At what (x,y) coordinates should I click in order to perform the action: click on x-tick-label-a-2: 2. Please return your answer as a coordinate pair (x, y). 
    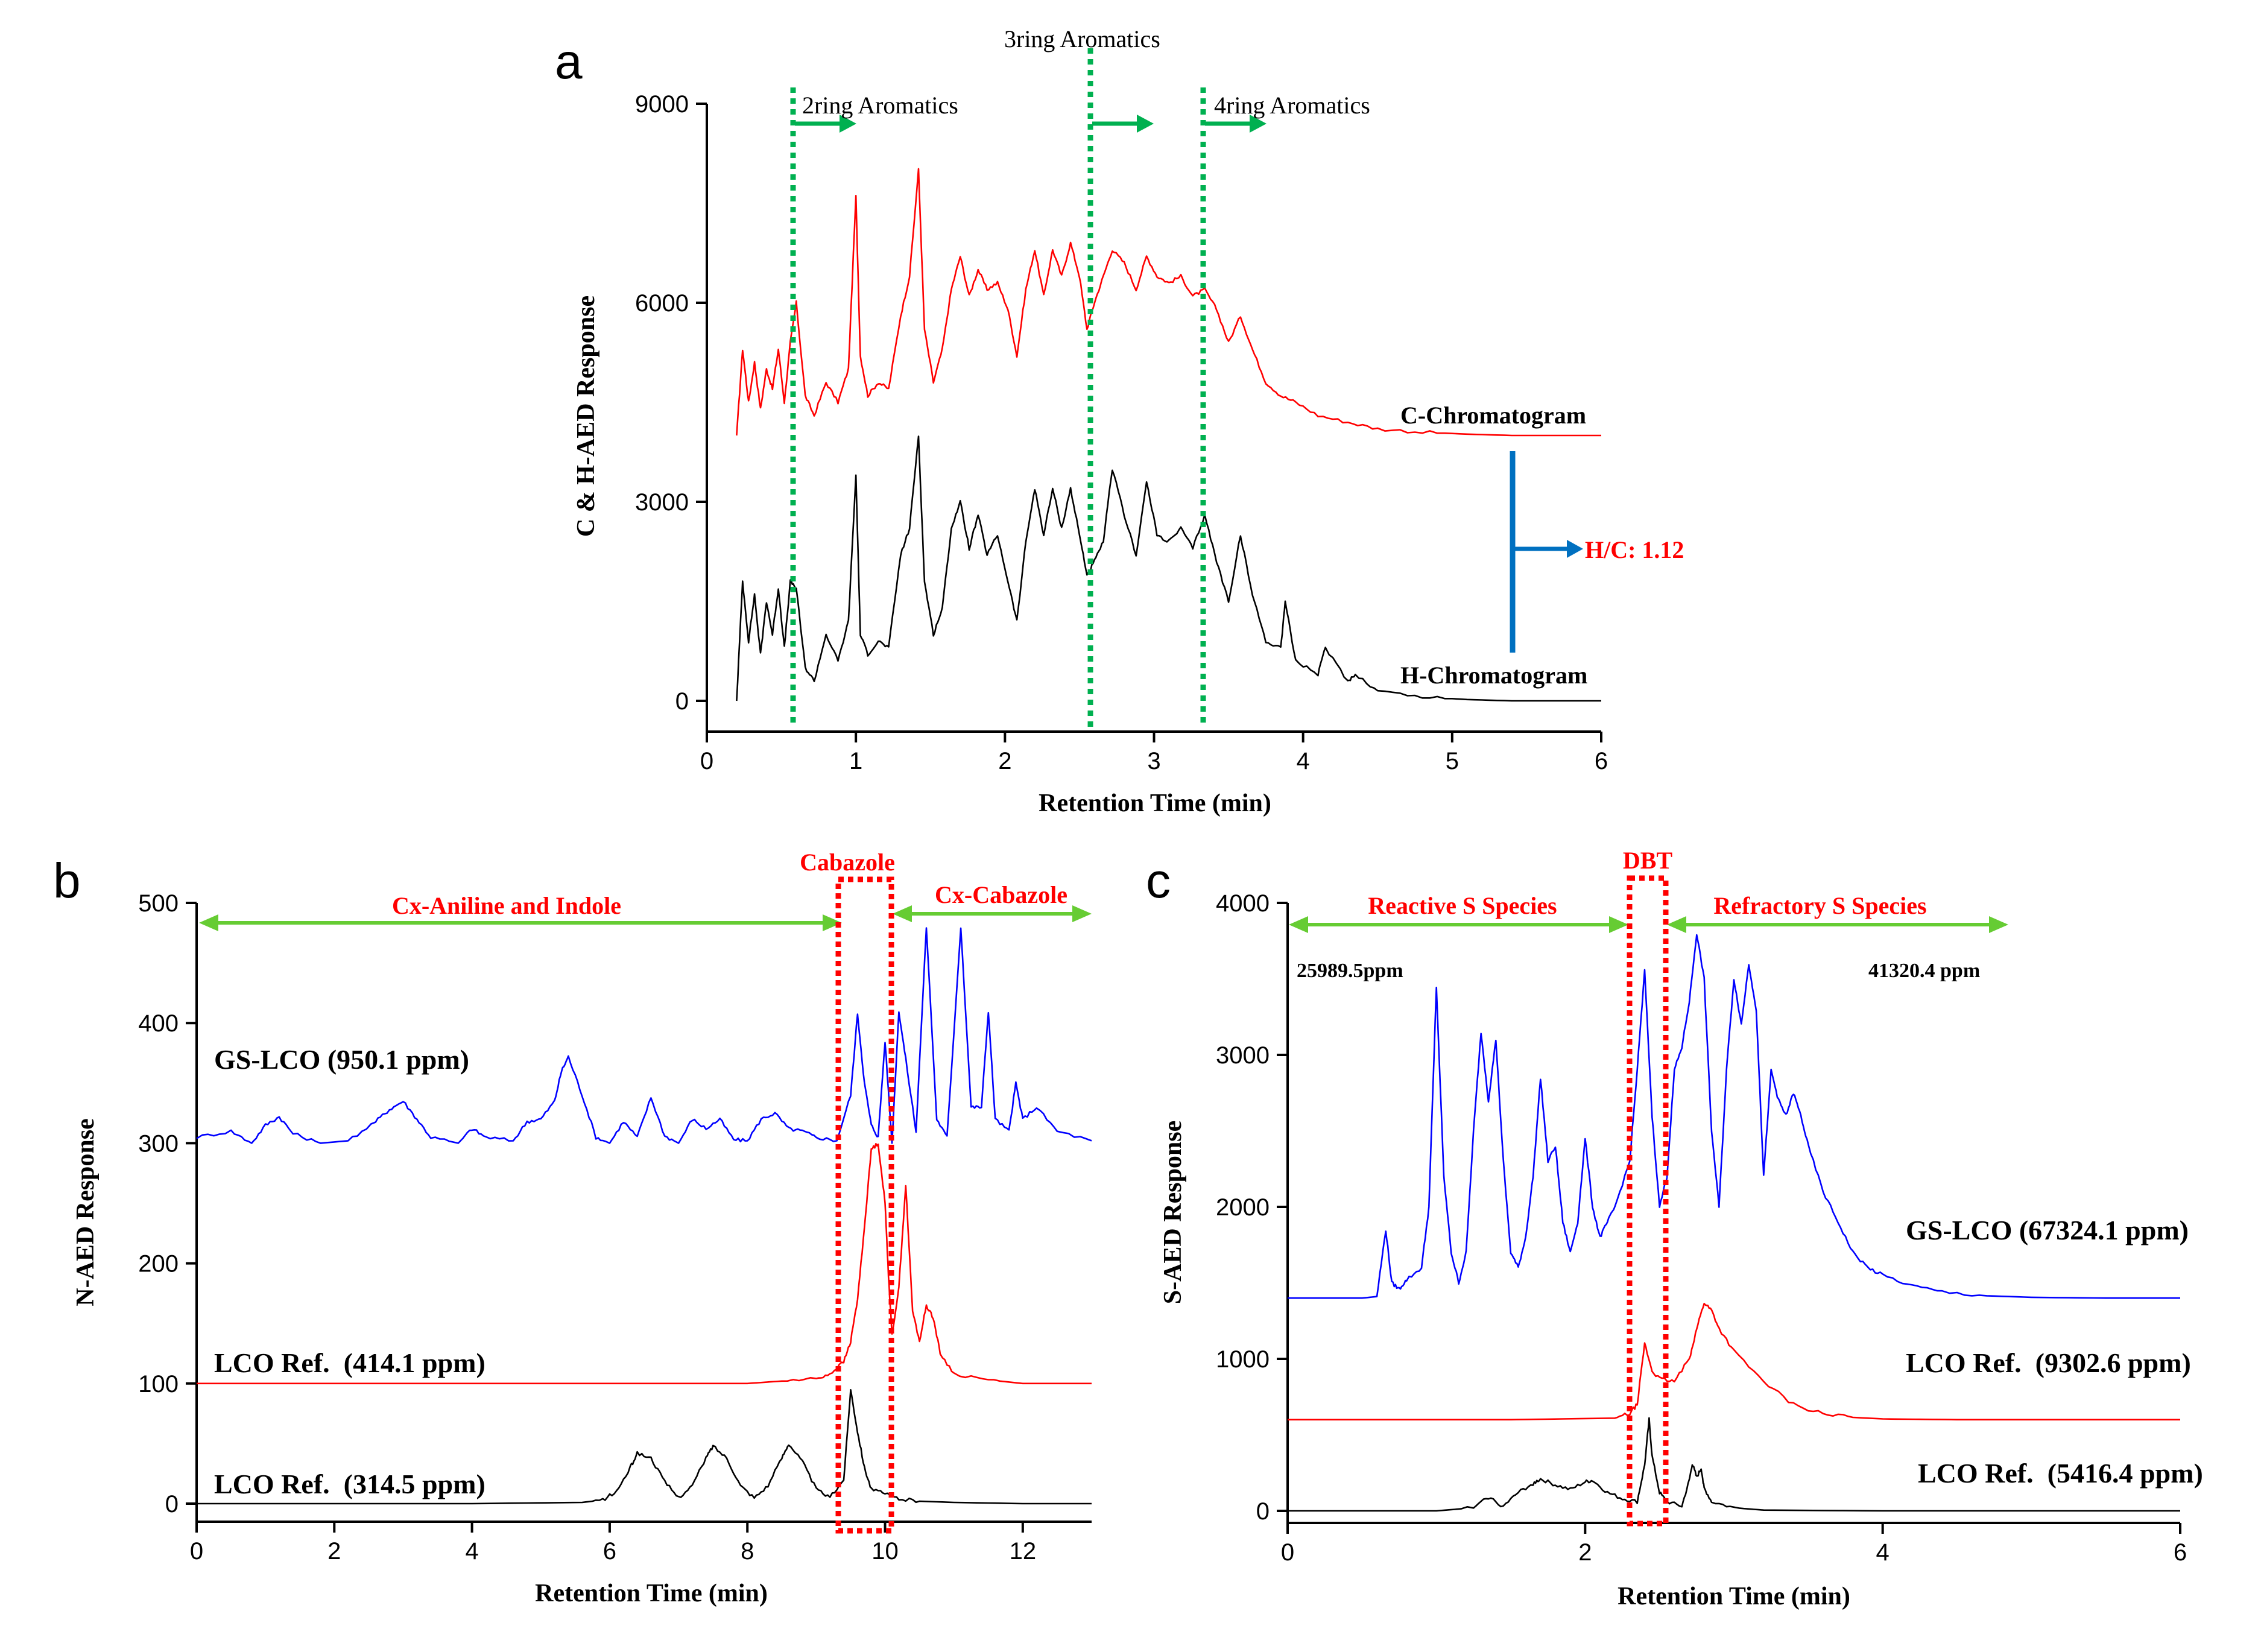
    Looking at the image, I should click on (1004, 761).